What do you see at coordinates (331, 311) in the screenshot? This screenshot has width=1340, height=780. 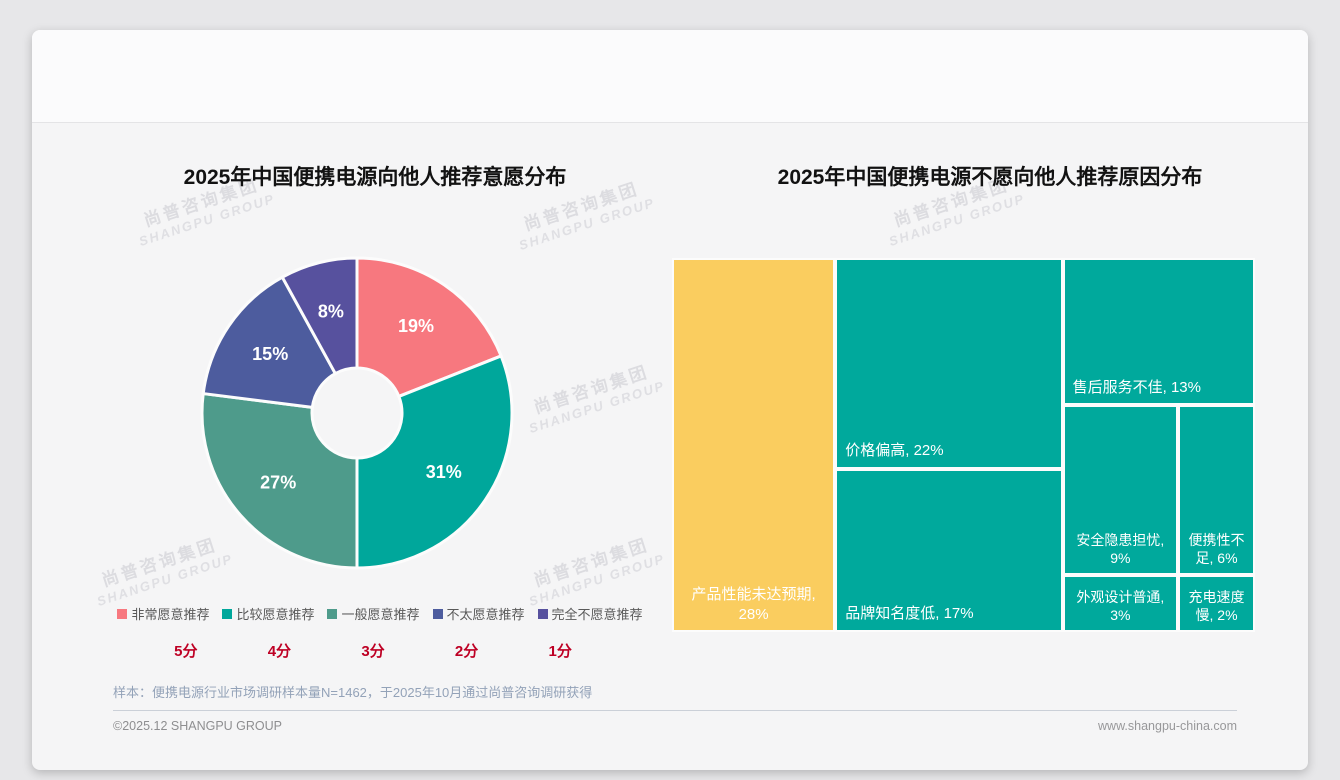 I see `donut-value-label: 8%` at bounding box center [331, 311].